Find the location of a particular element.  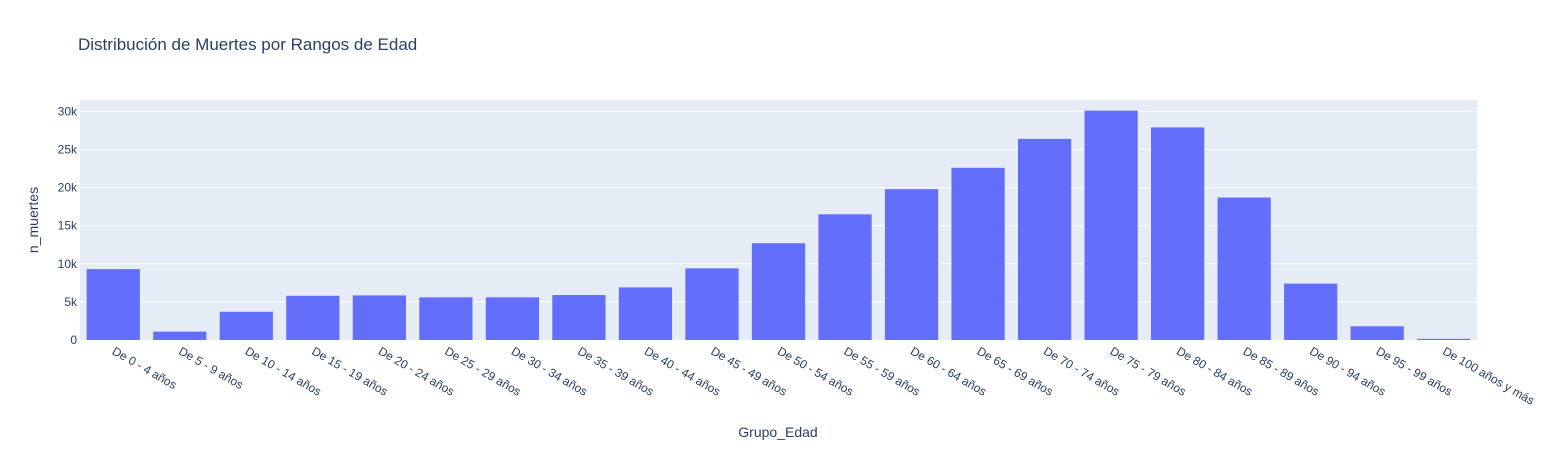

y-tick-label: 20k is located at coordinates (68, 188).